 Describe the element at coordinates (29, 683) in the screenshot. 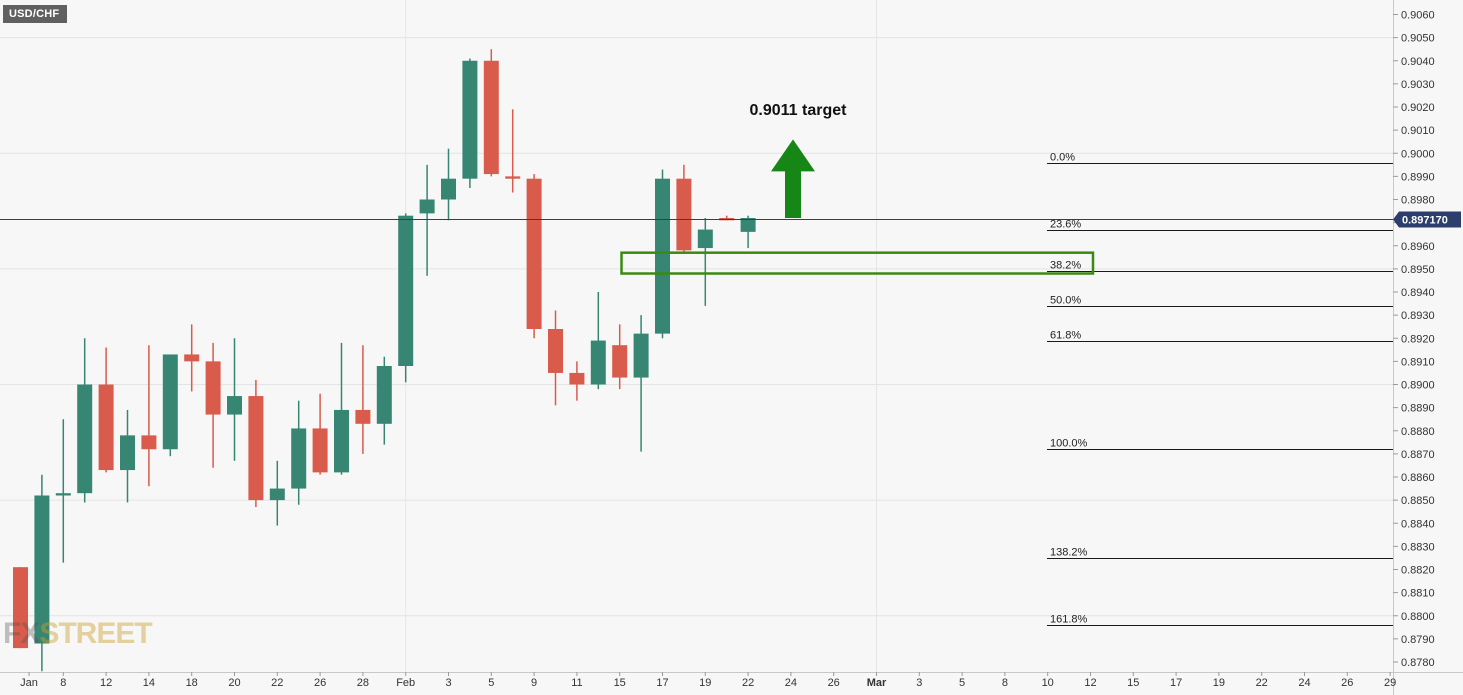

I see `time-tick-label: Jan` at that location.